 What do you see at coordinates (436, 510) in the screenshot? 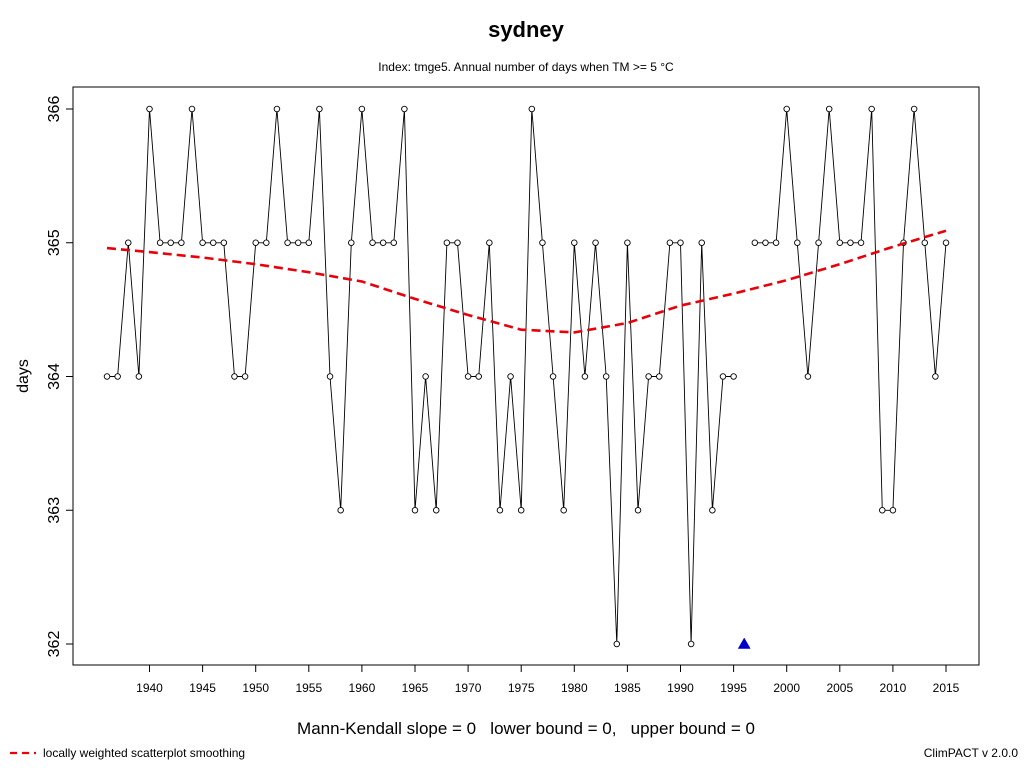
I see `data-point-1967` at bounding box center [436, 510].